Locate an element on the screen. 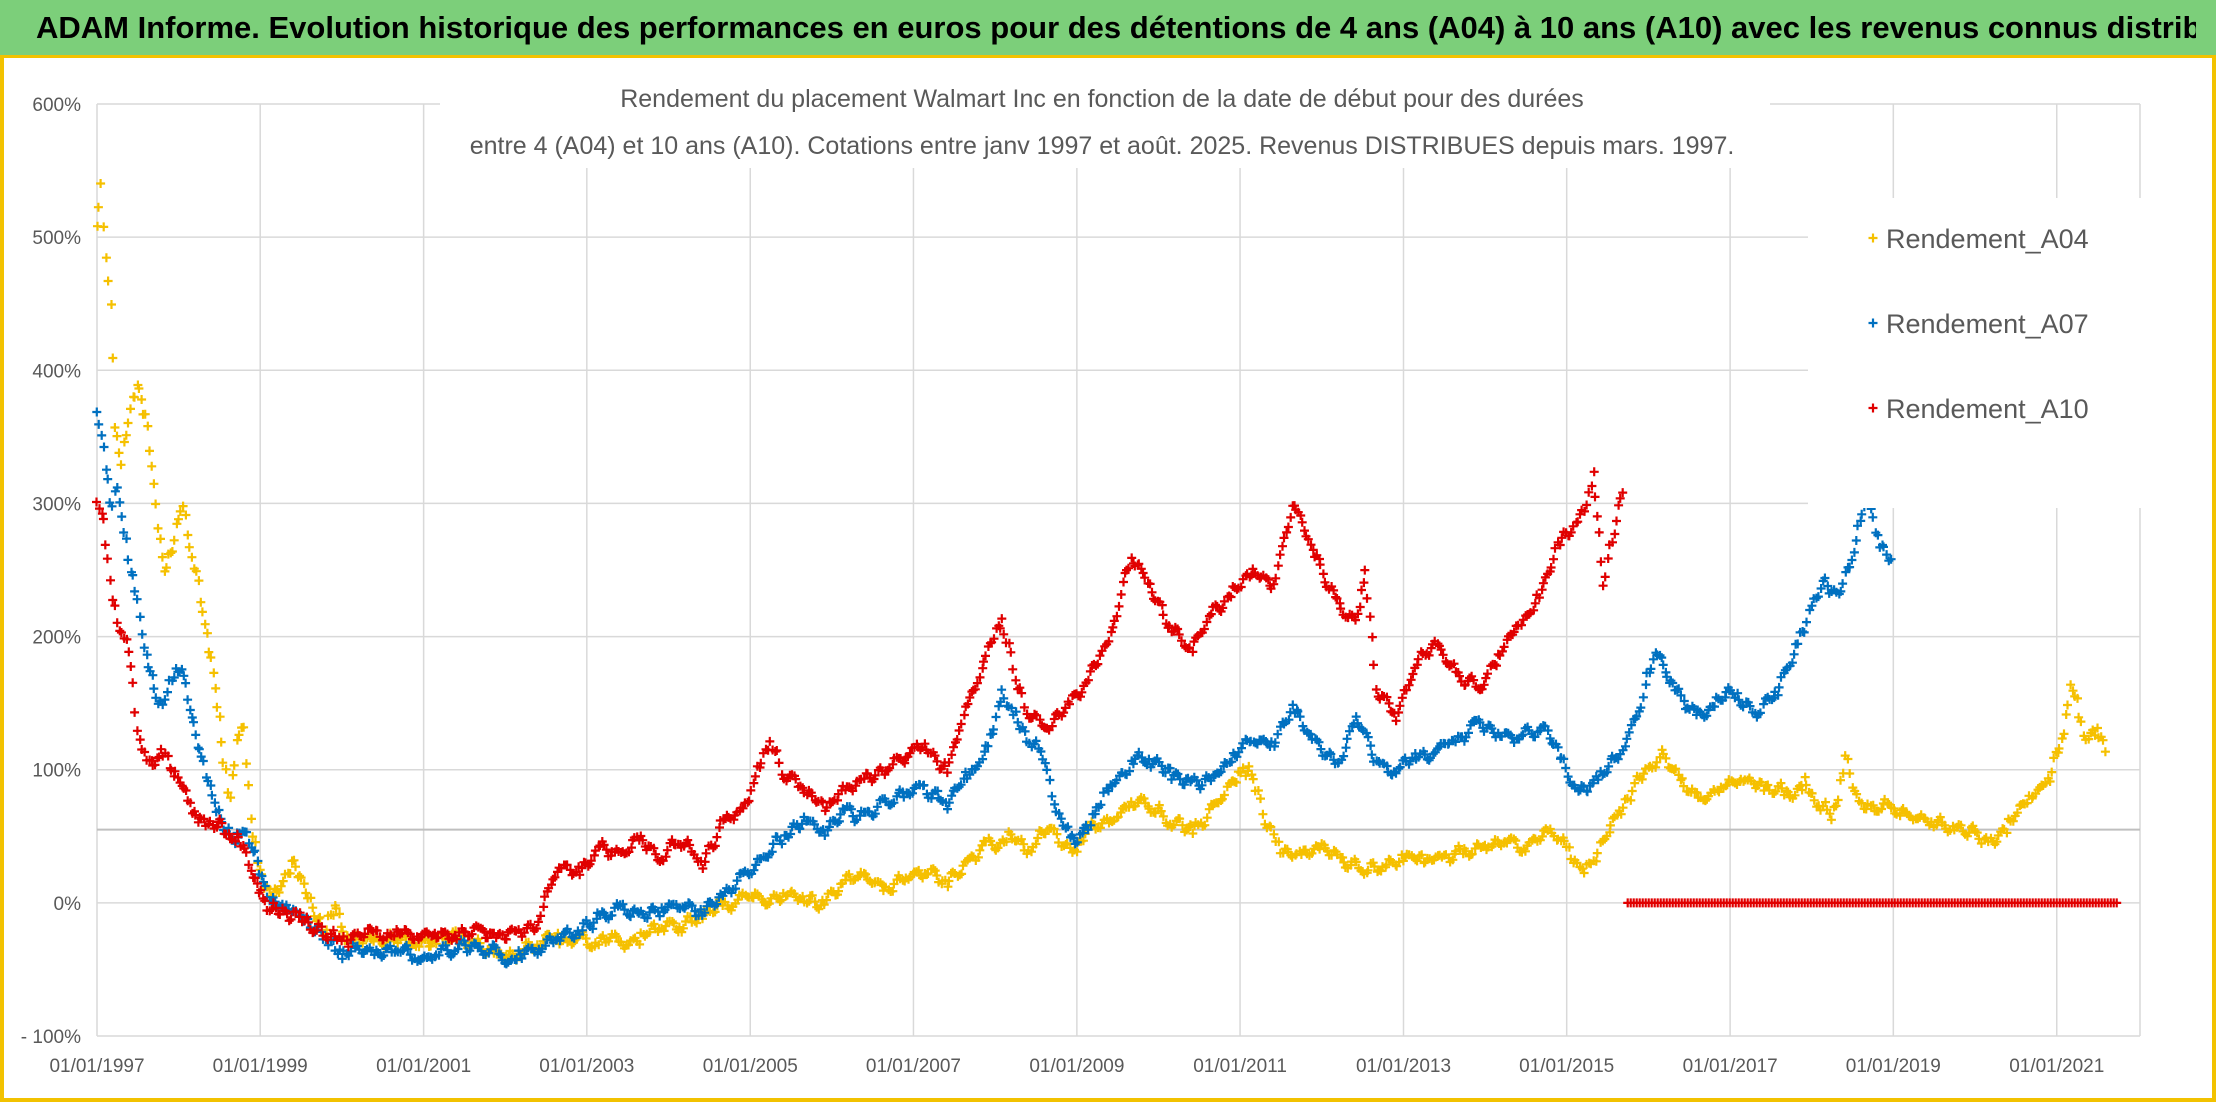 This screenshot has height=1102, width=2216. x-tick-label: 01/01/1997 is located at coordinates (96, 1066).